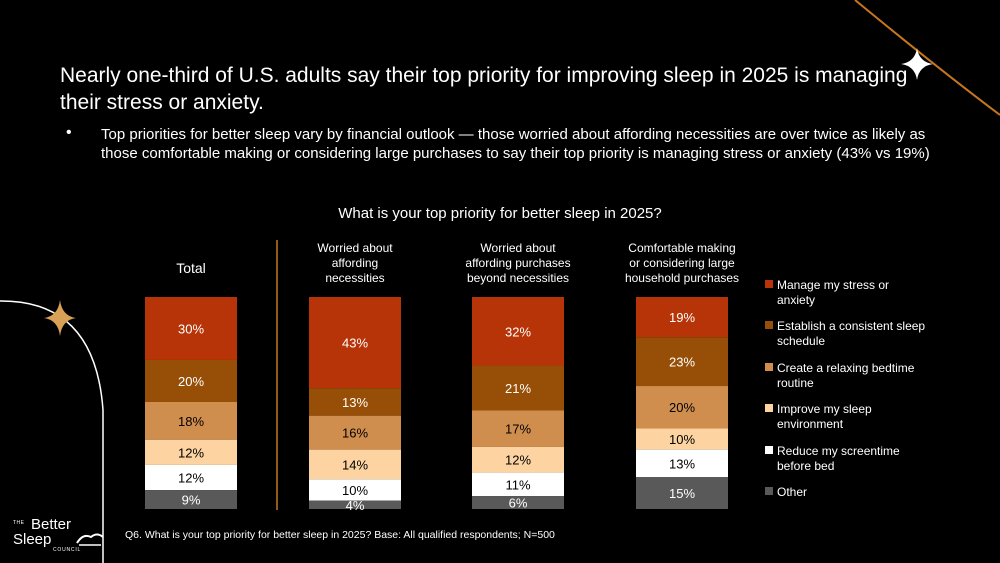 This screenshot has width=1000, height=563. I want to click on legend-label-line: routine, so click(795, 383).